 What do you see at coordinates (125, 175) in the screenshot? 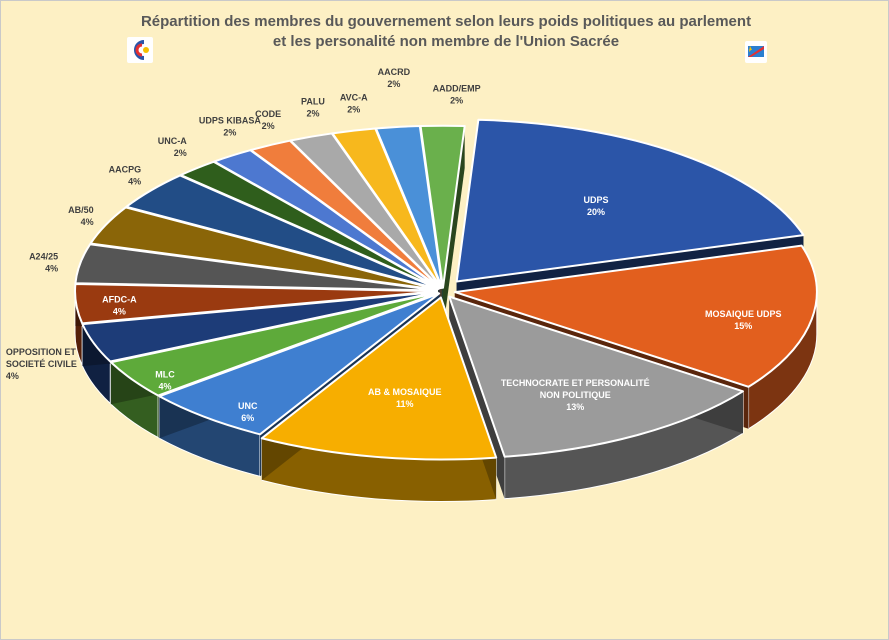
I see `slice-label-aacpg: AACPG 4%` at bounding box center [125, 175].